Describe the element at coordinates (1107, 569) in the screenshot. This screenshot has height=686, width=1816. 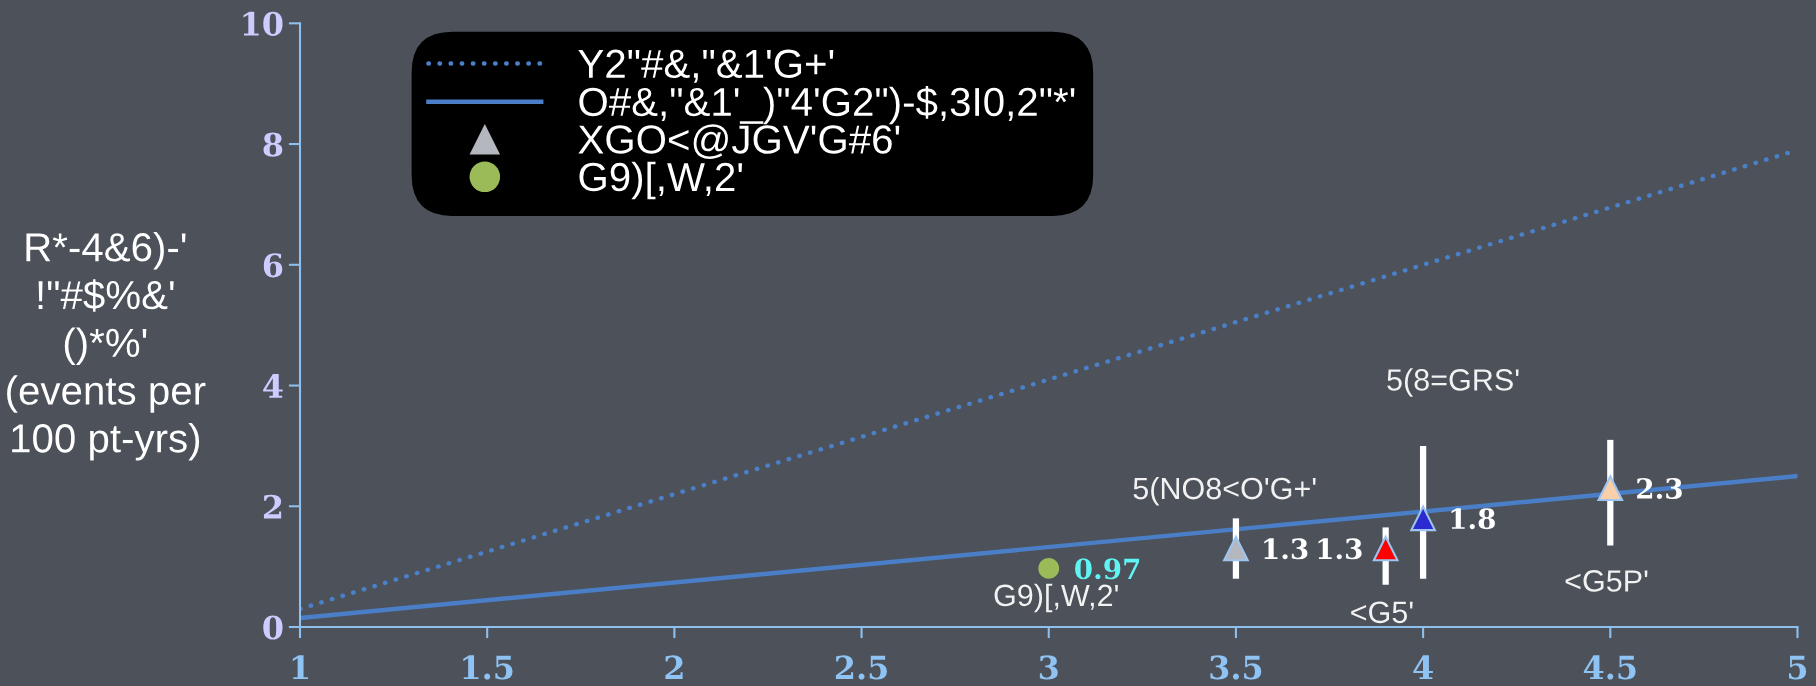
I see `data-label: 0.97` at that location.